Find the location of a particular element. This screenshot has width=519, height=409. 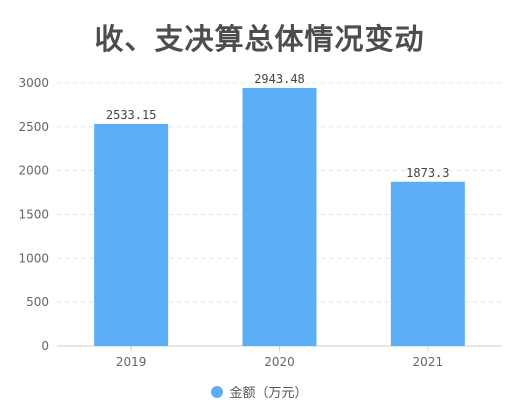

y-tick-label: 1500 is located at coordinates (33, 215).